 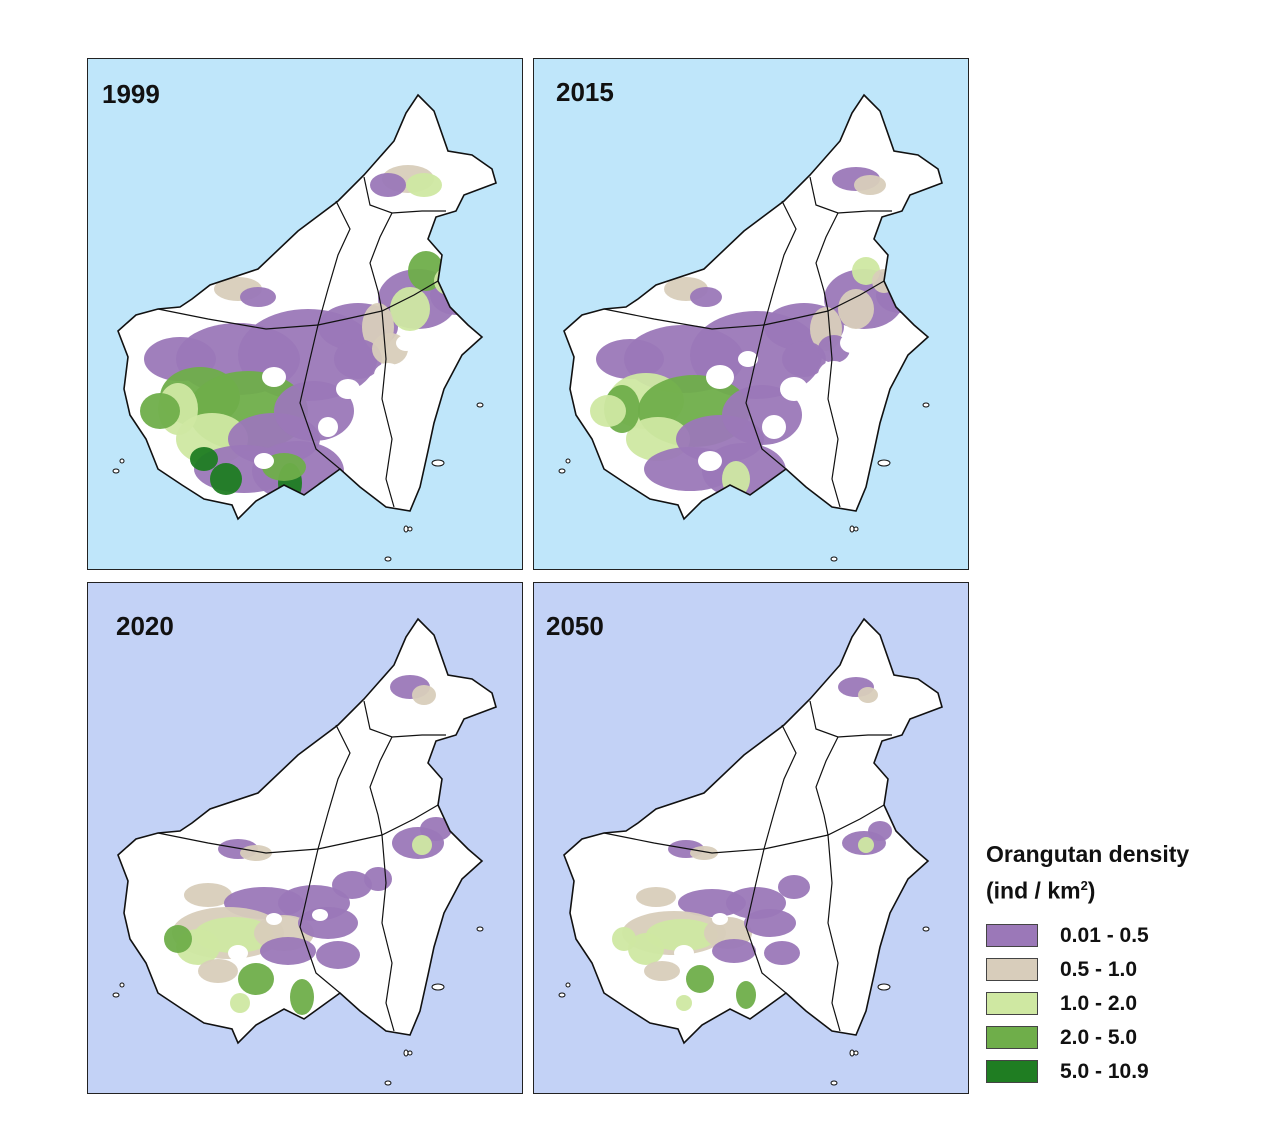 I want to click on legend-item: 1.0 - 2.0, so click(x=1126, y=1004).